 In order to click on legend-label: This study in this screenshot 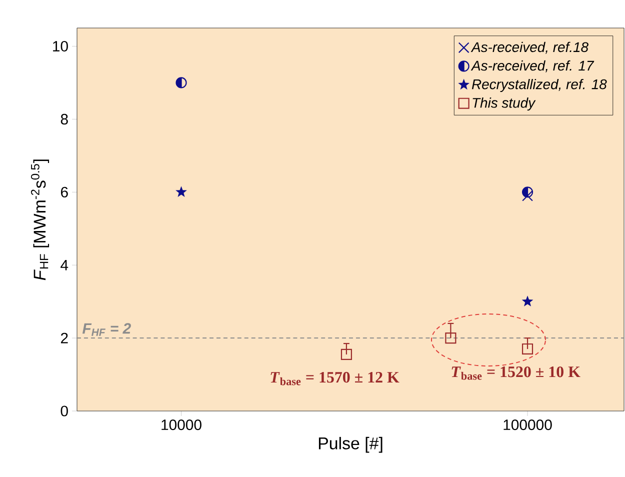, I will do `click(504, 104)`.